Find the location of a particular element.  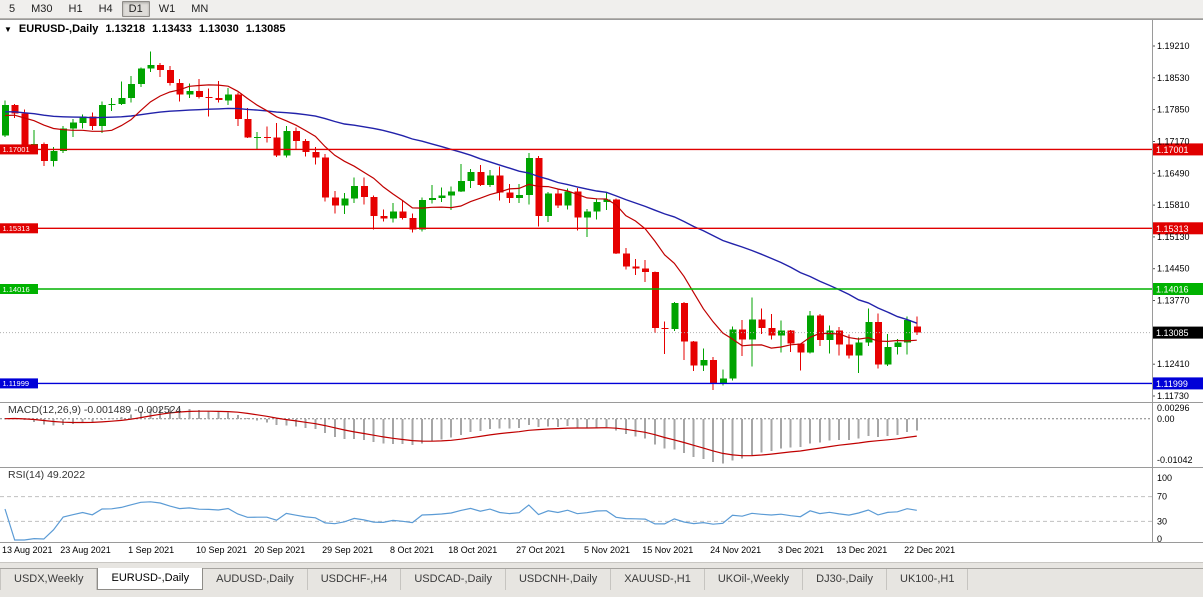

date-label: 18 Oct 2021 is located at coordinates (472, 550).